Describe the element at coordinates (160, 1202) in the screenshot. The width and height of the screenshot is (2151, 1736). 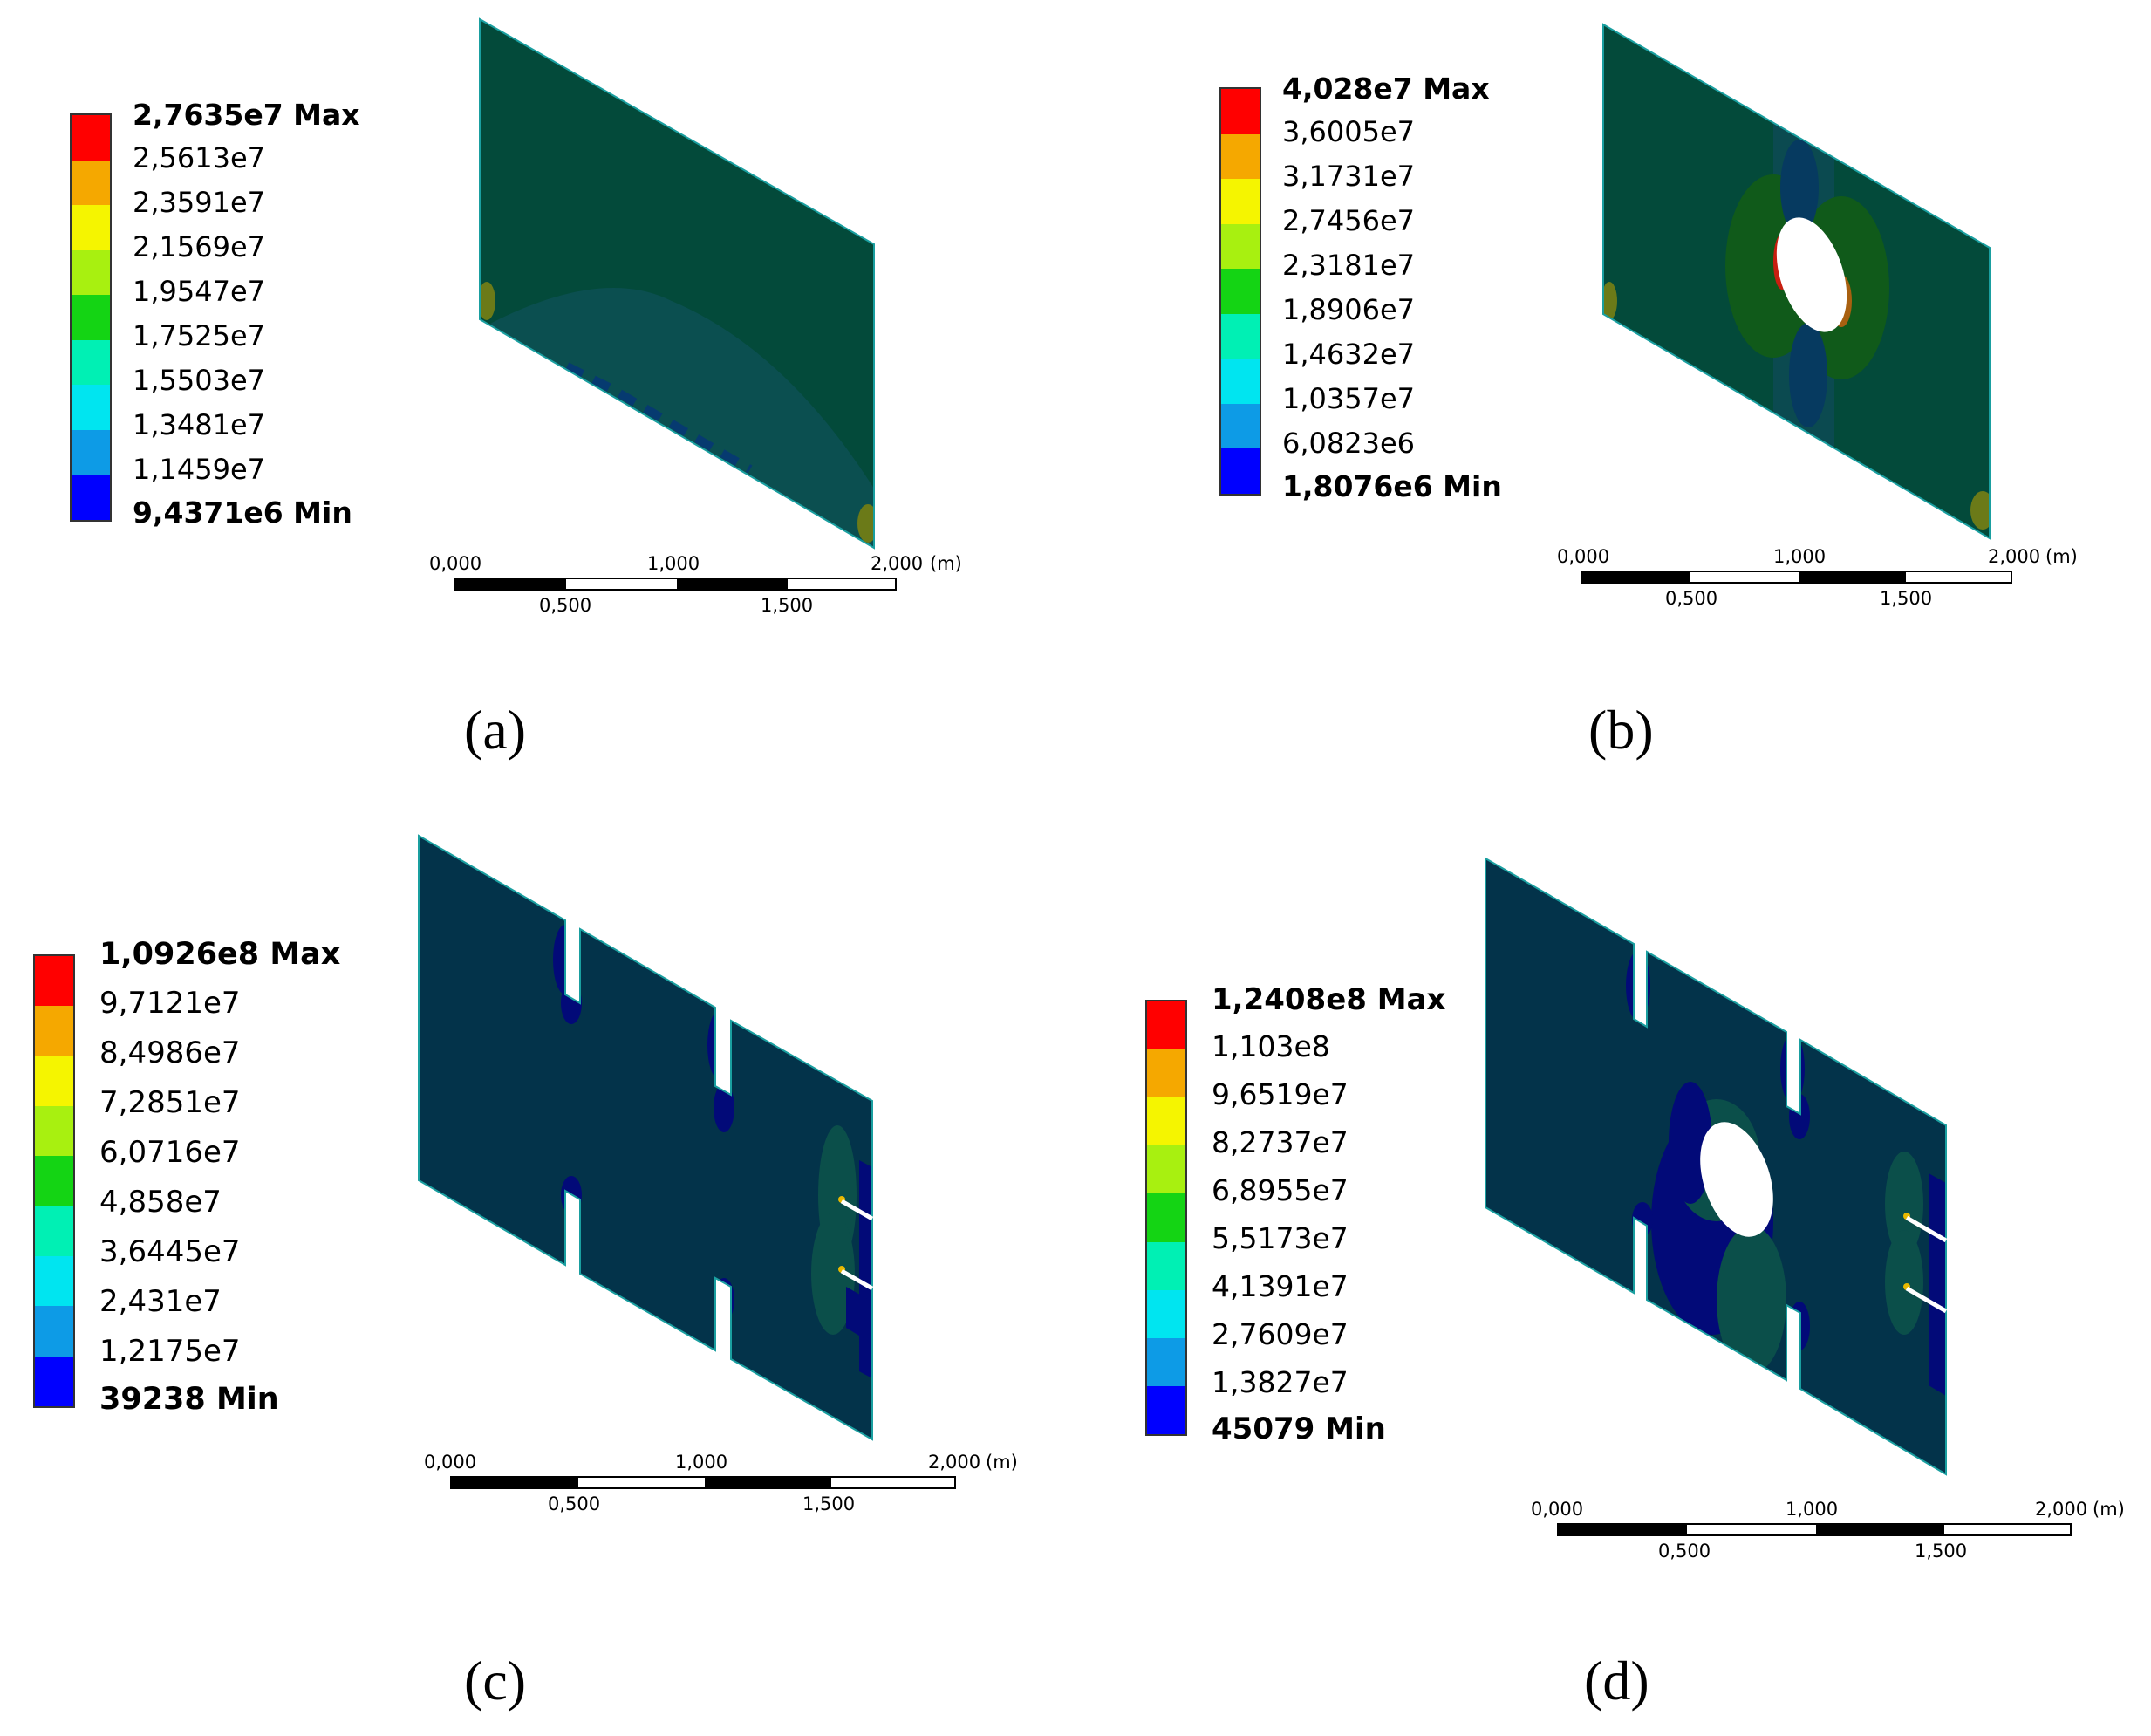
I see `legend-label: 4,858e7` at that location.